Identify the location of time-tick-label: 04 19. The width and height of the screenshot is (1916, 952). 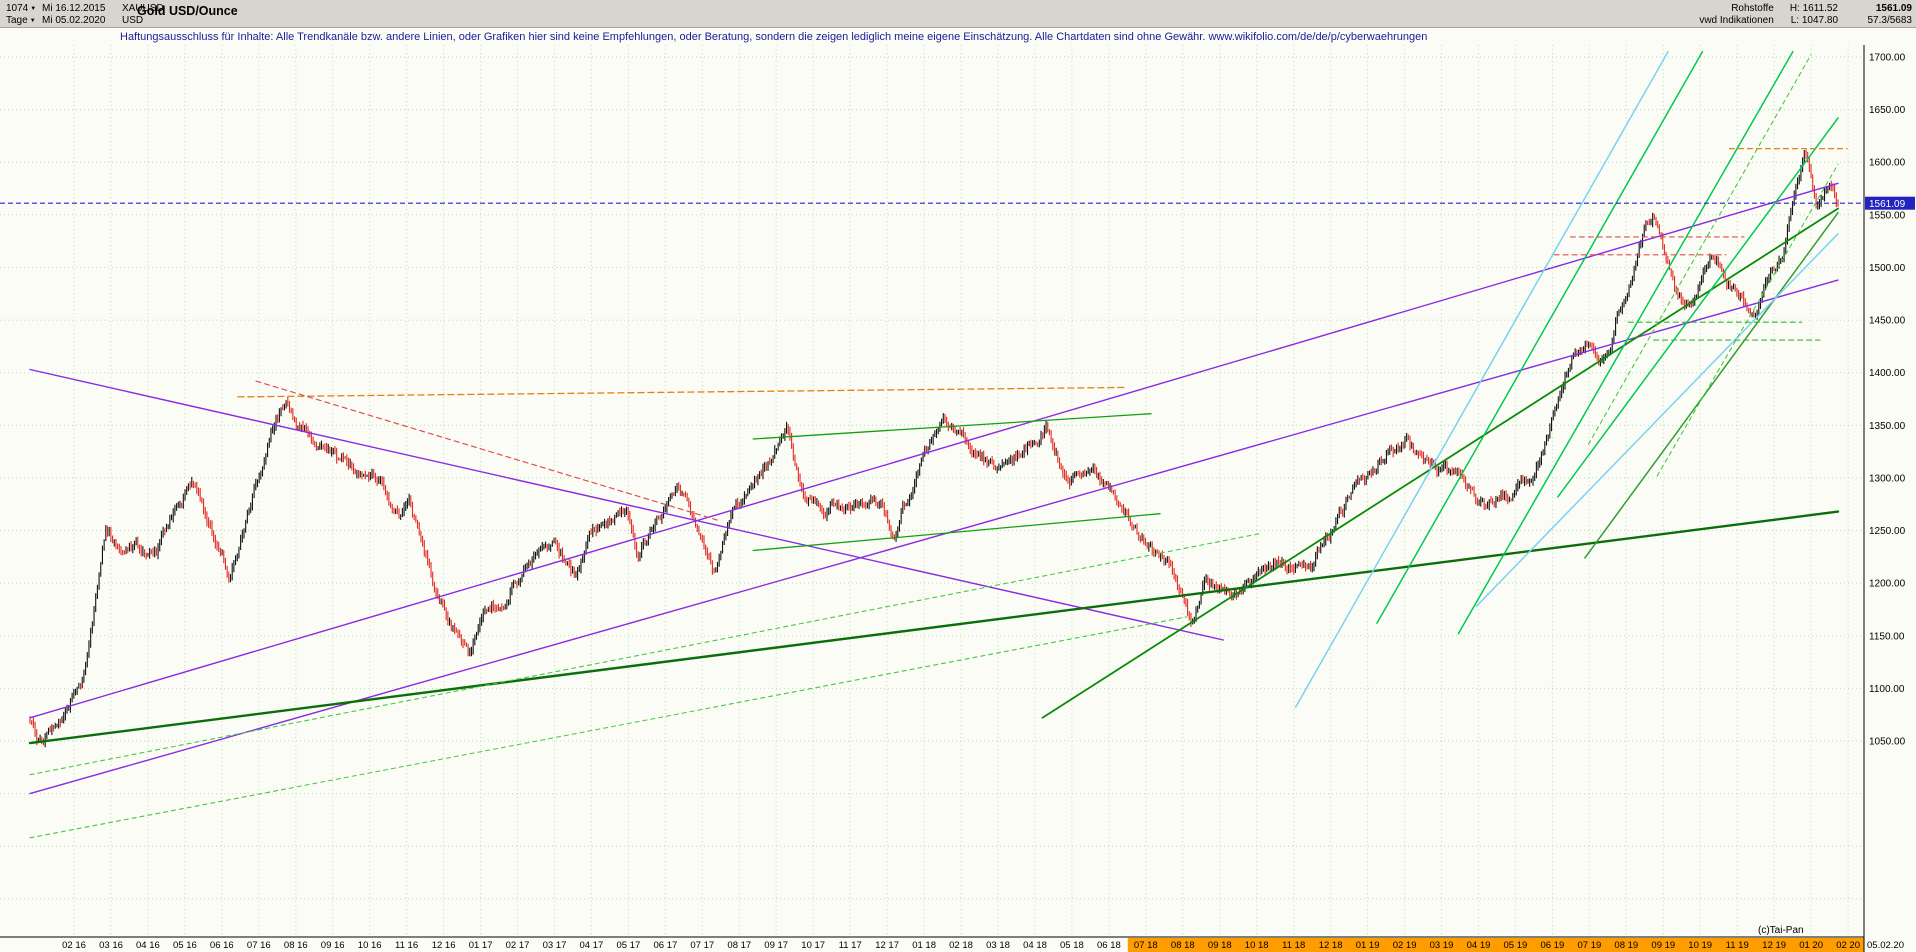
(1479, 945).